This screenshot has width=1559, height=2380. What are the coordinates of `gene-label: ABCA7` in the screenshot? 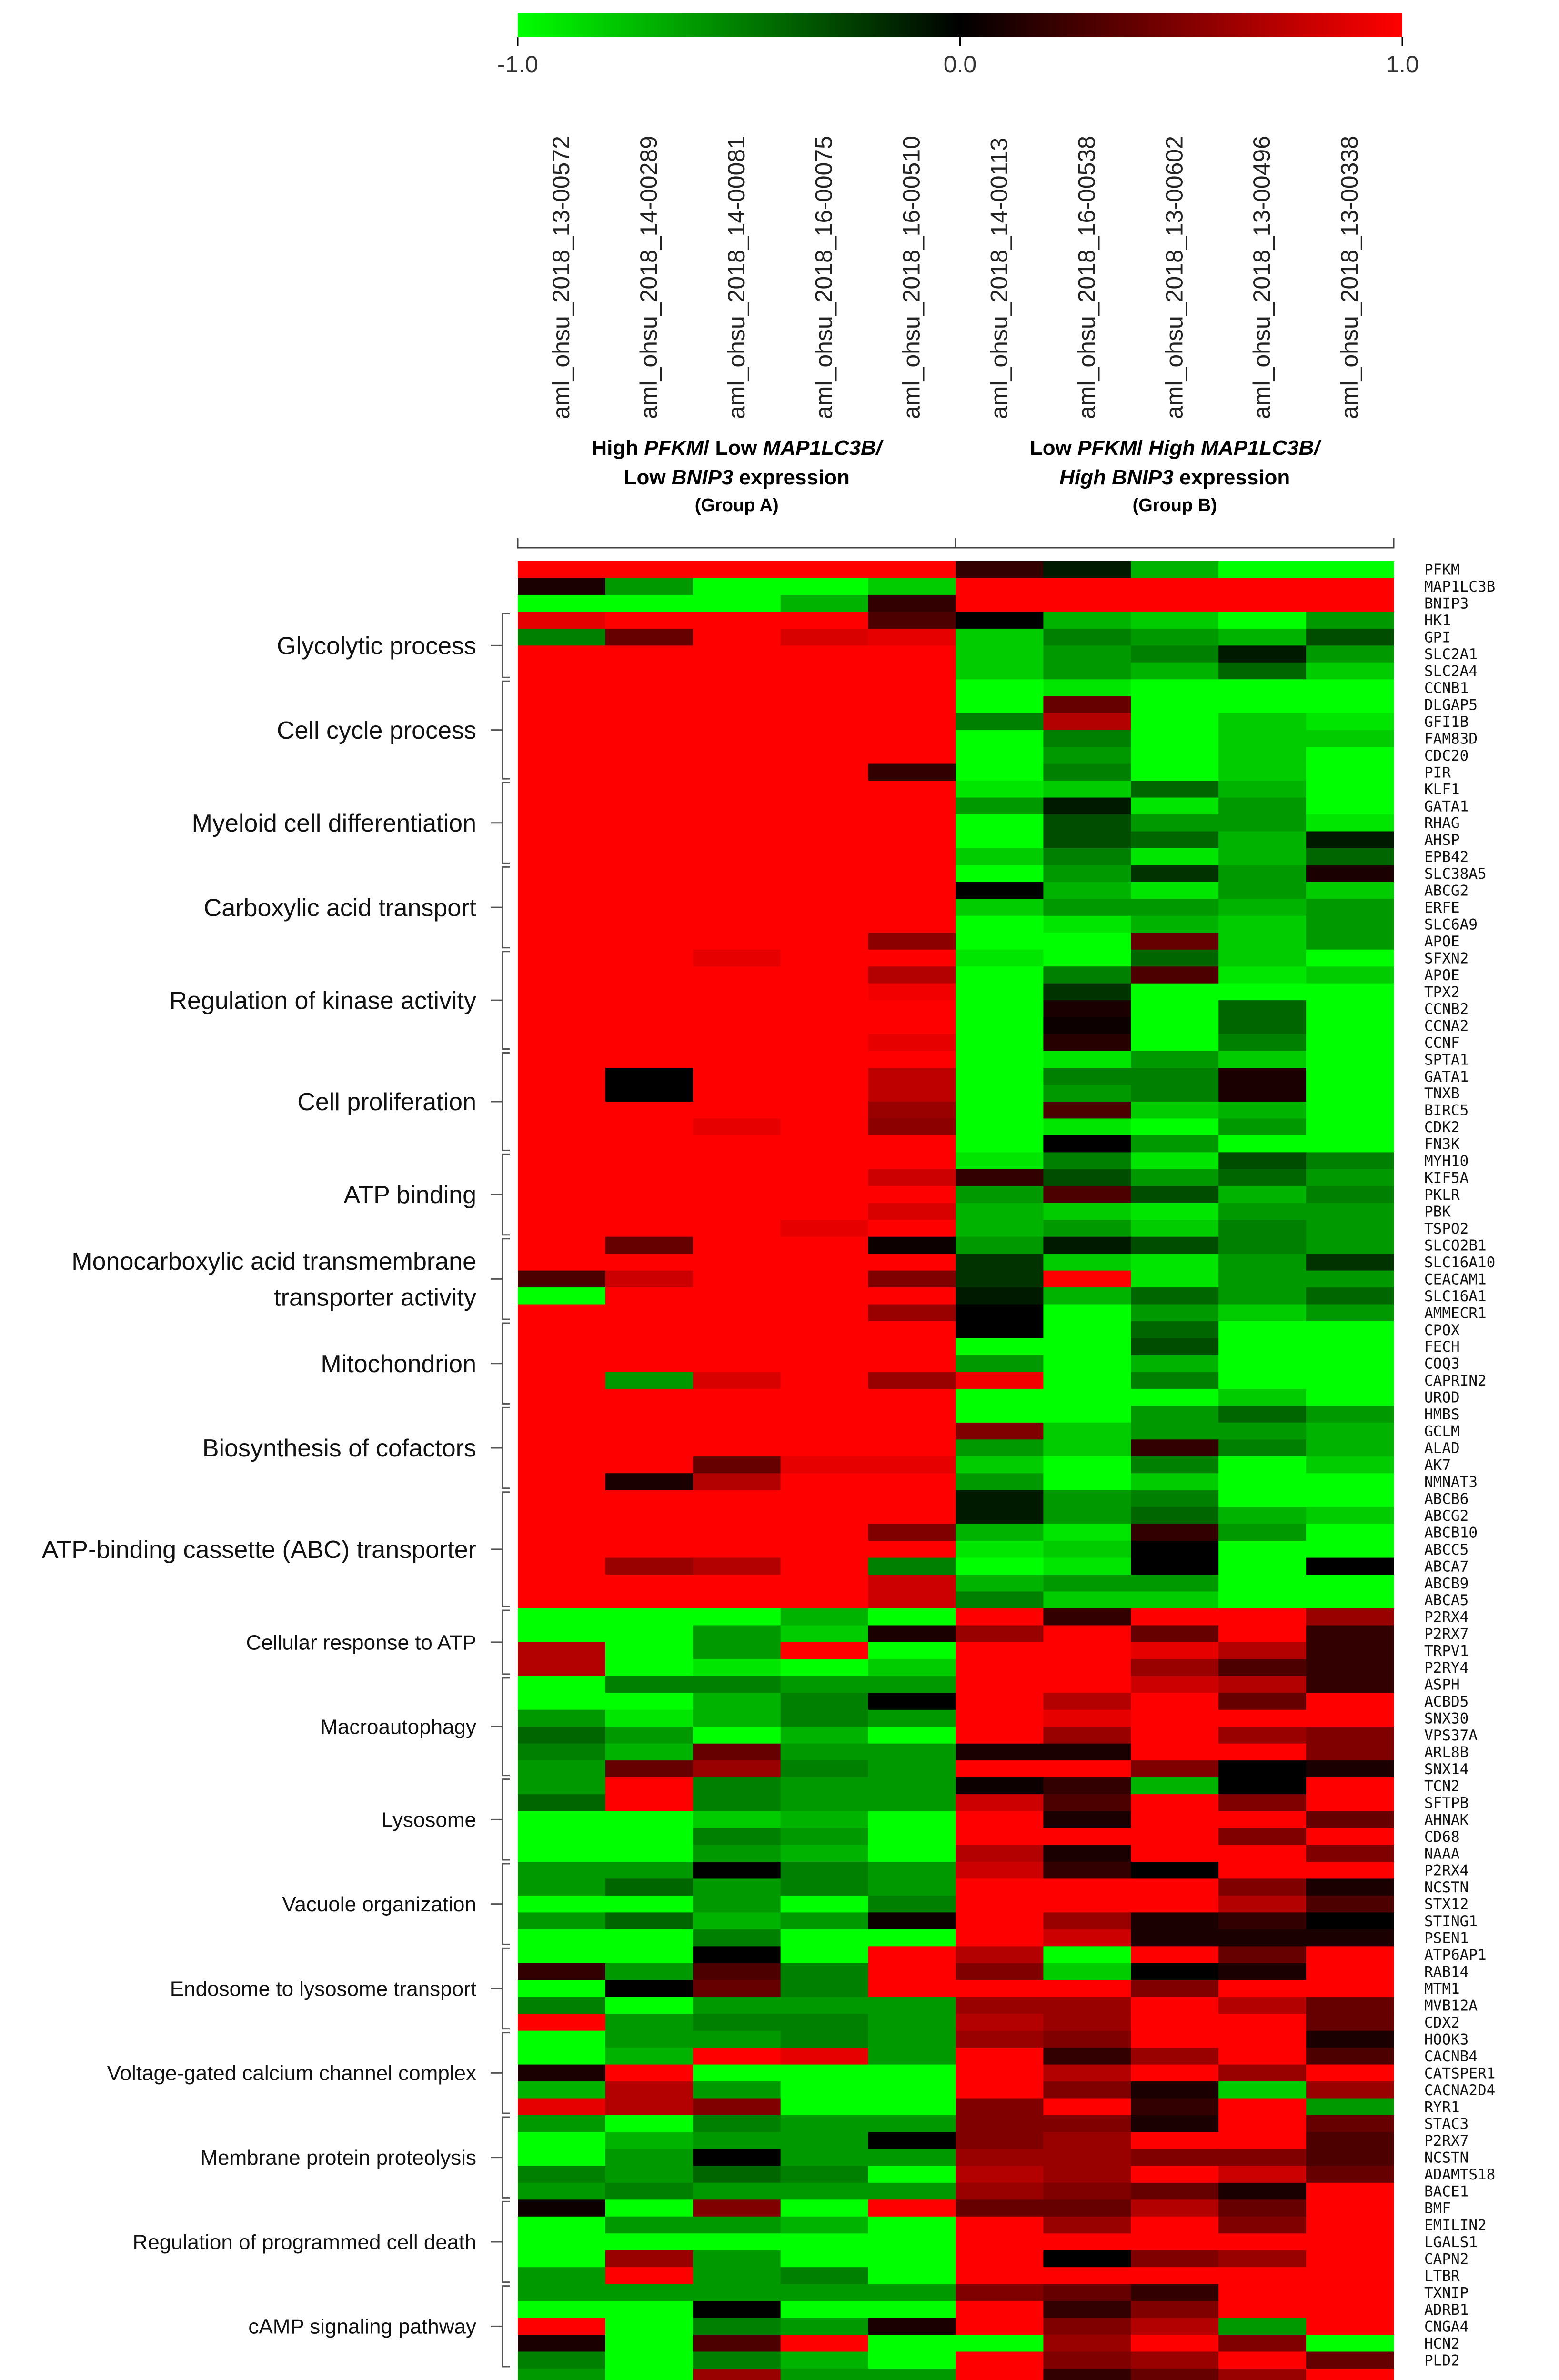 It's located at (1446, 1566).